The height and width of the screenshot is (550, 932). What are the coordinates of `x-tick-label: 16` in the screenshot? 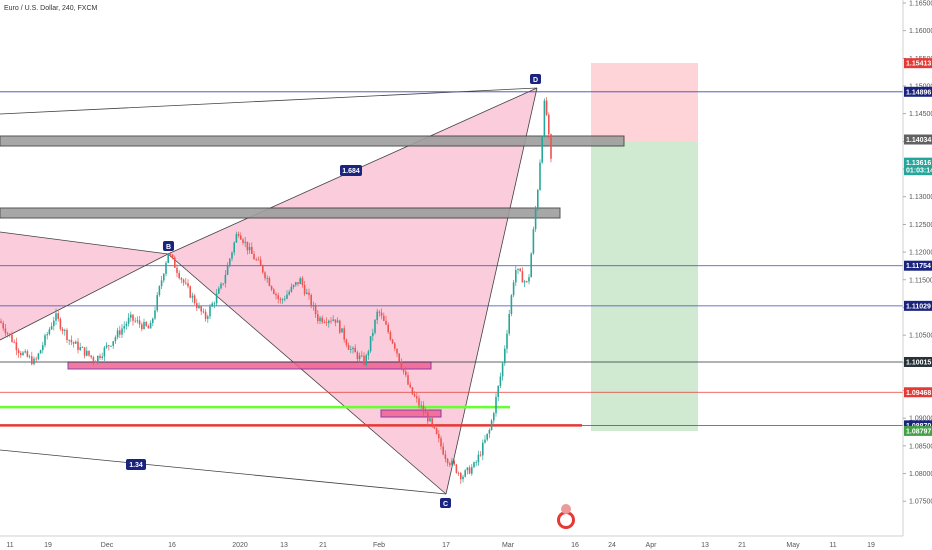 It's located at (172, 545).